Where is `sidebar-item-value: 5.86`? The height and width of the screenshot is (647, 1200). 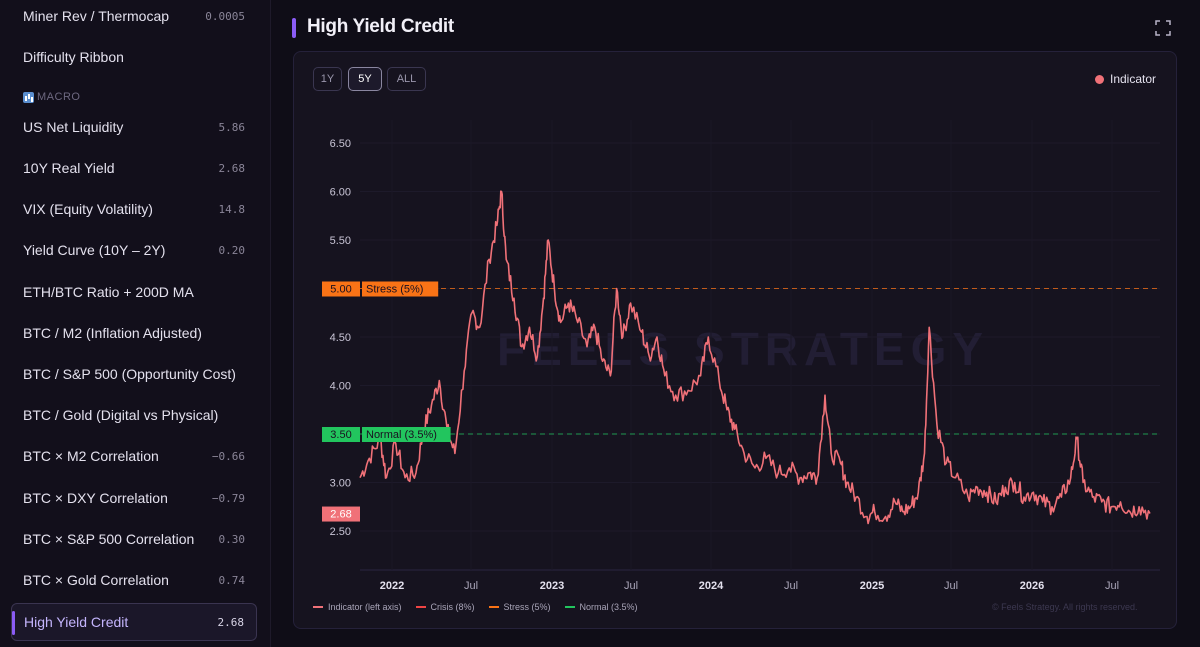
sidebar-item-value: 5.86 is located at coordinates (232, 127).